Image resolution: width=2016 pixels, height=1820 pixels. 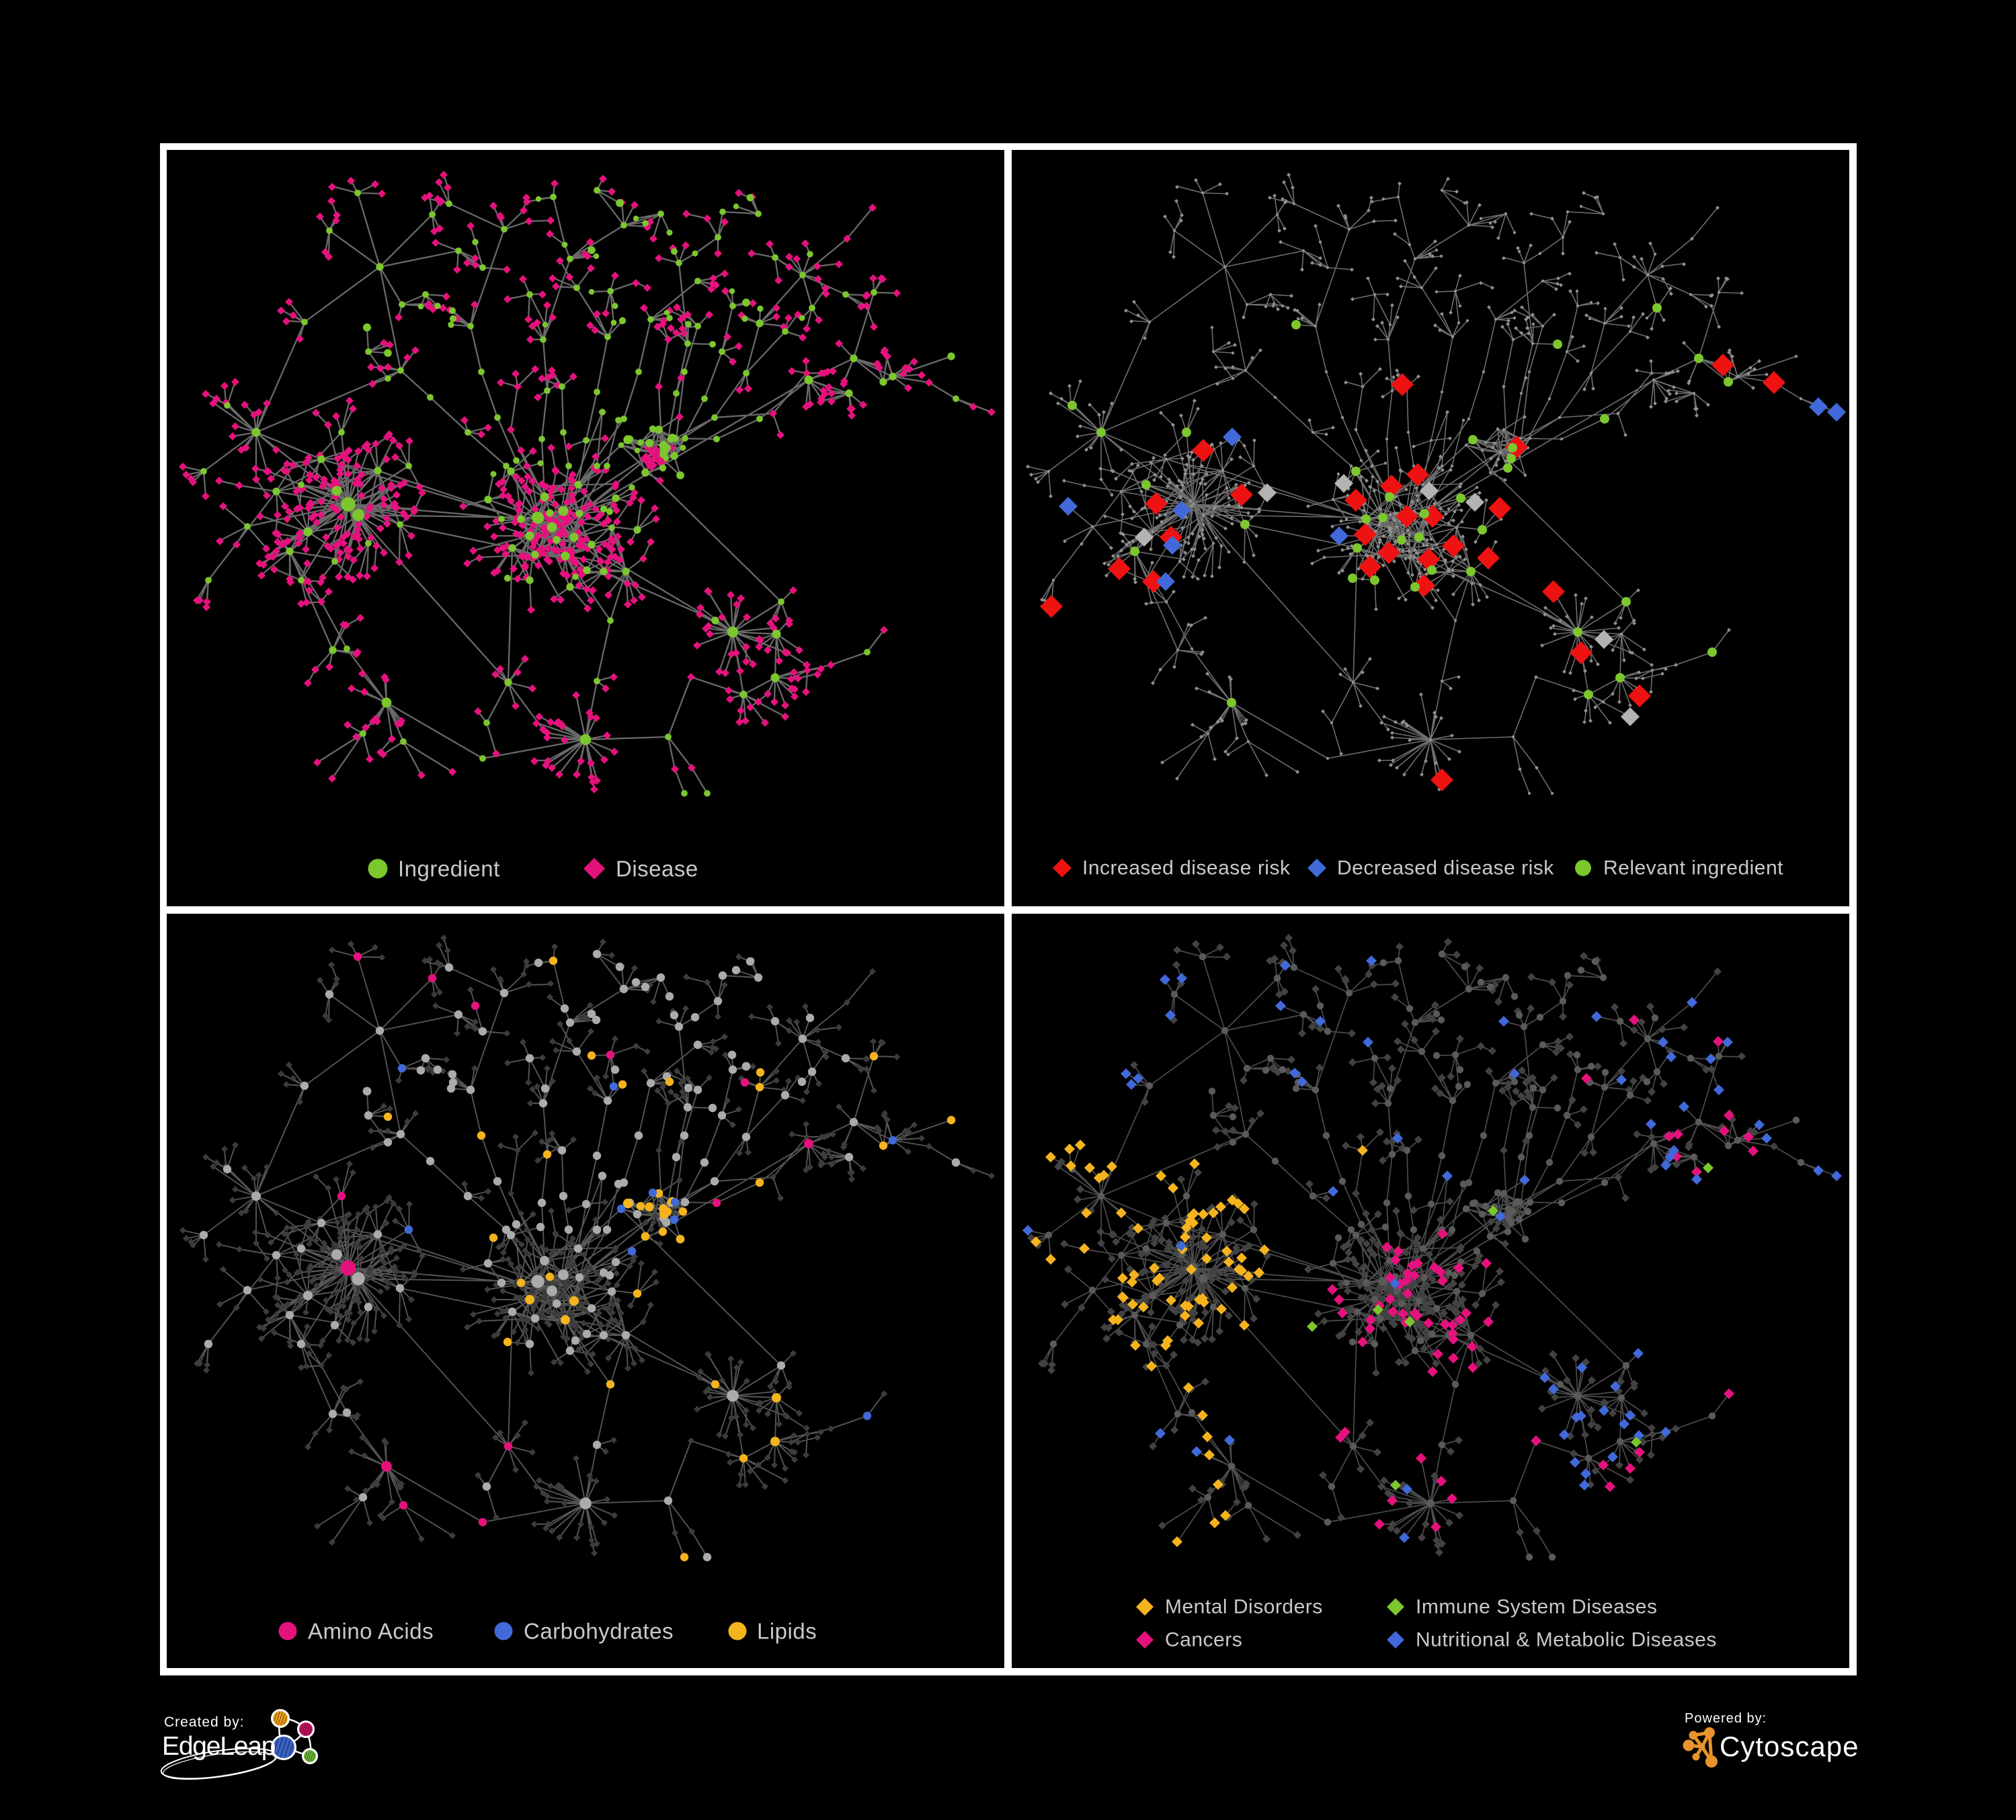 I want to click on svg-text: Created by:, so click(x=204, y=1722).